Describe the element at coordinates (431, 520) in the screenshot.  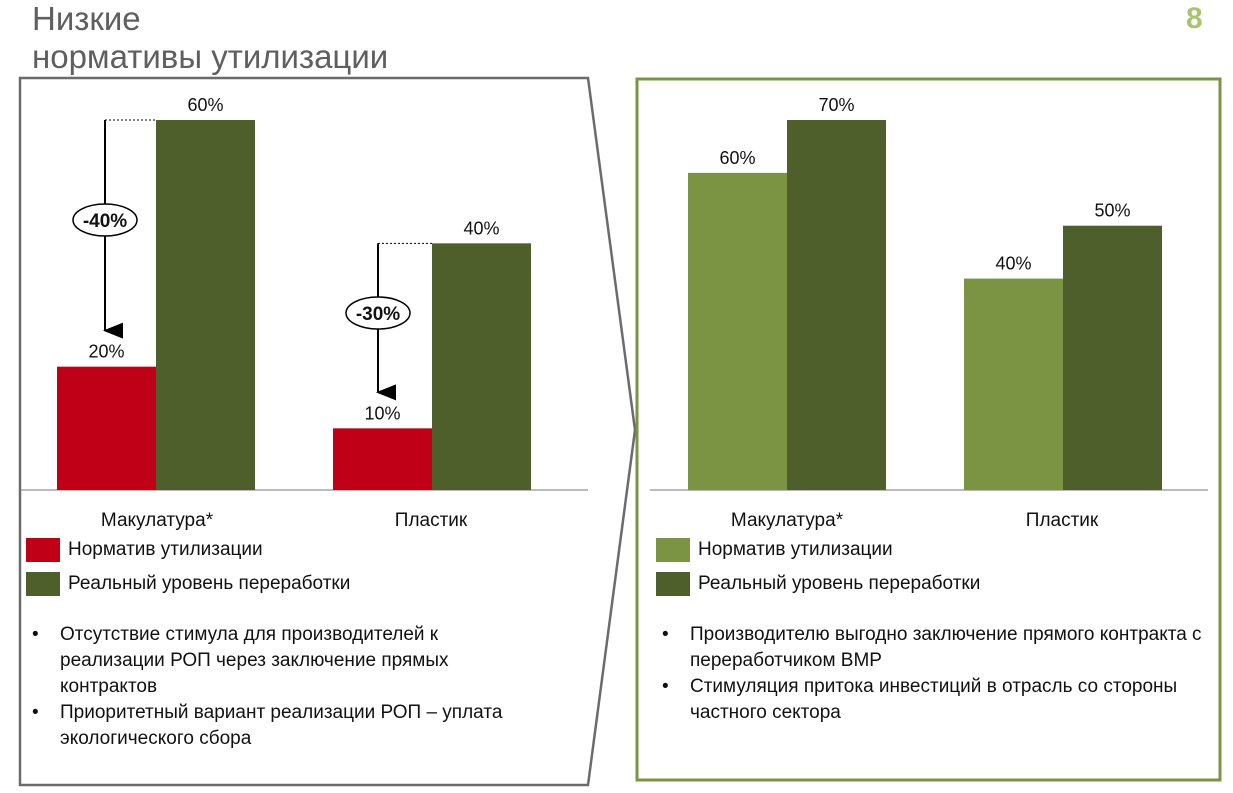
I see `left-category-2: Пластик` at that location.